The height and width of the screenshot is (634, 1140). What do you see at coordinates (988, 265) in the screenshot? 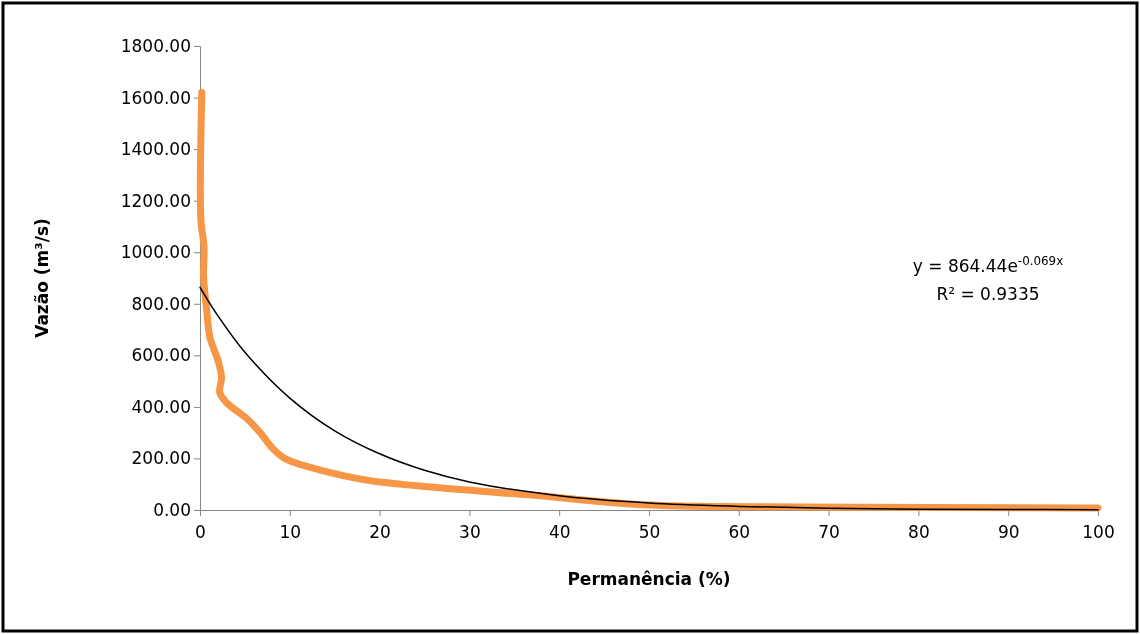
I see `annotation: y = 864.44e$^{-0.069x}$` at bounding box center [988, 265].